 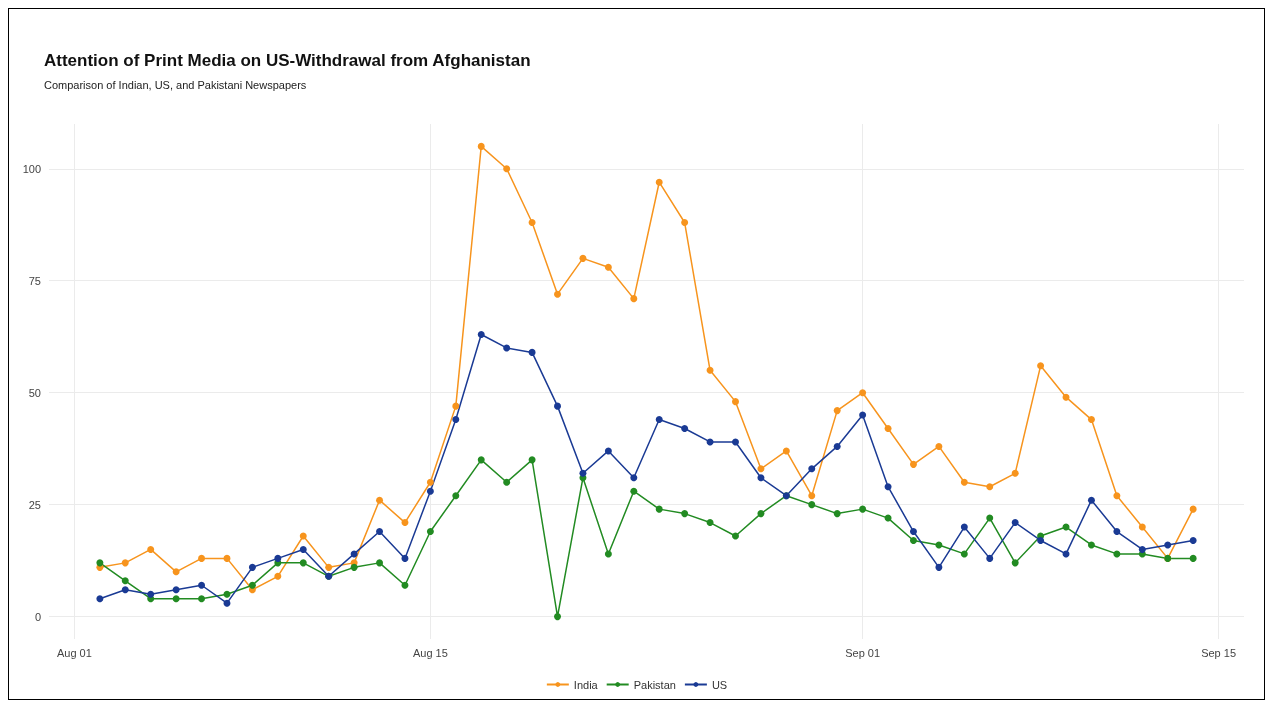 What do you see at coordinates (34, 392) in the screenshot?
I see `y-tick-label: 50` at bounding box center [34, 392].